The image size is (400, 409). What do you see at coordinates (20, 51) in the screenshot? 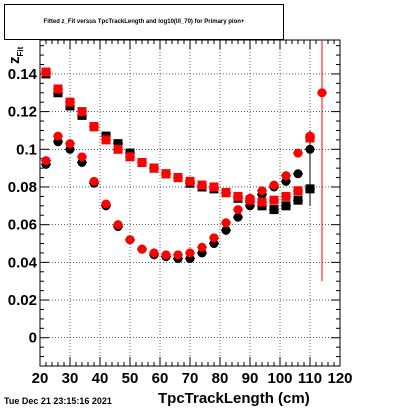
I see `y-axis-label-subscript: Fit` at bounding box center [20, 51].